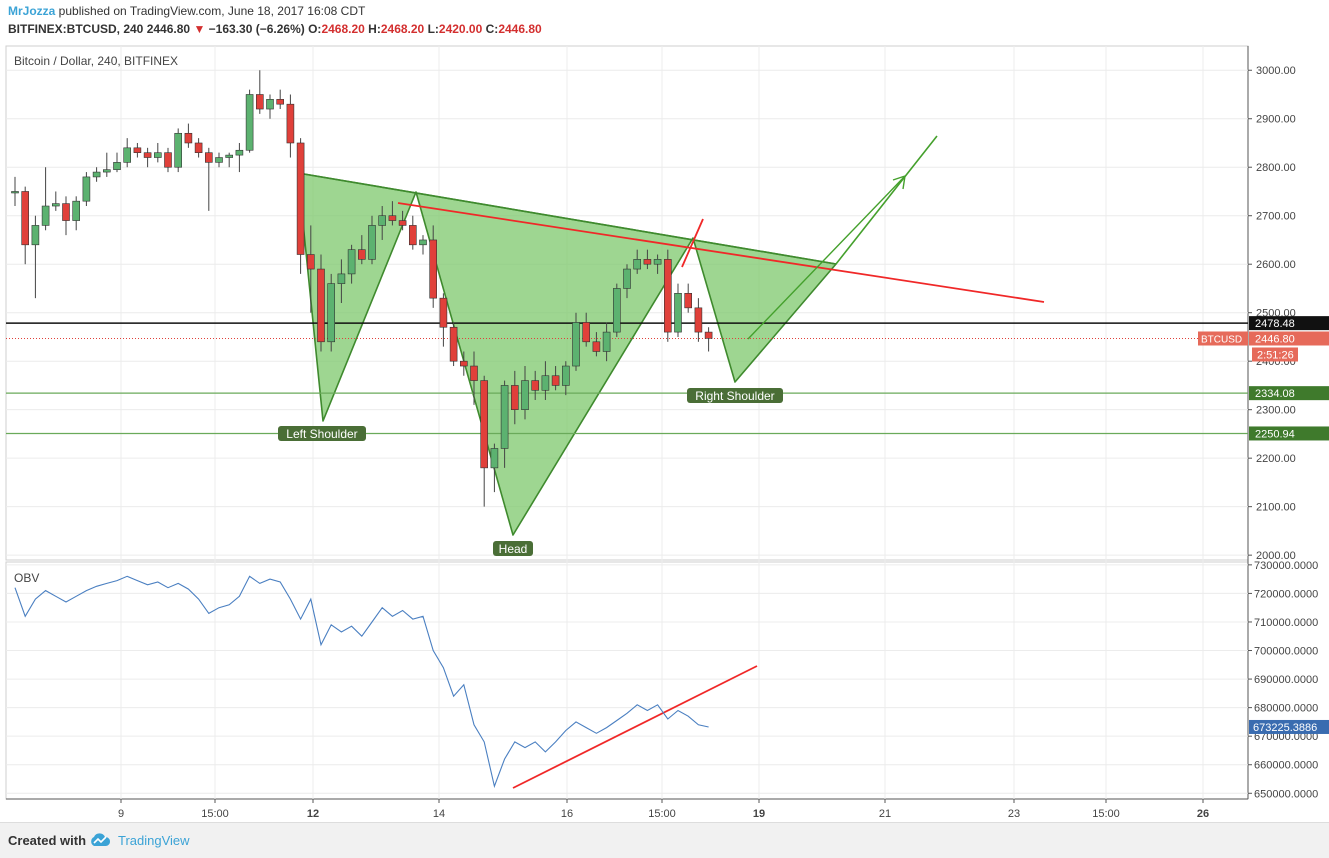  Describe the element at coordinates (256, 29) in the screenshot. I see `price-change: −163.30 (−6.26%)` at that location.